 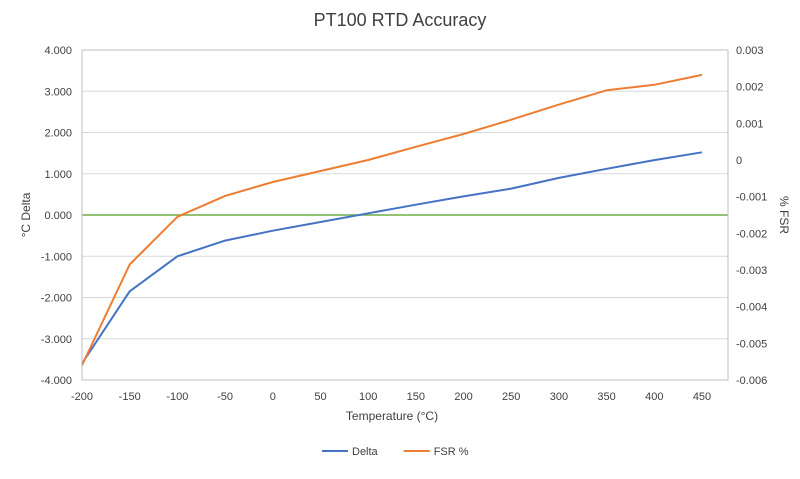 I want to click on x-tick-label: -100, so click(x=177, y=397).